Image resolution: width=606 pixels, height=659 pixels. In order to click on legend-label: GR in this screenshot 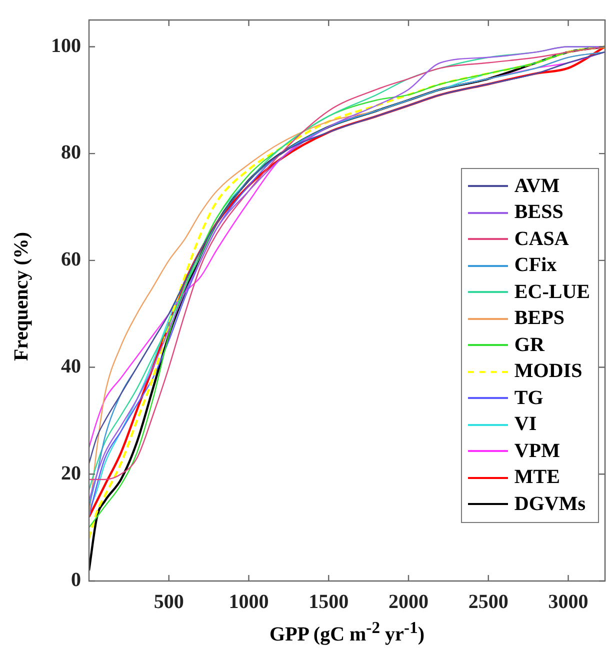, I will do `click(529, 345)`.